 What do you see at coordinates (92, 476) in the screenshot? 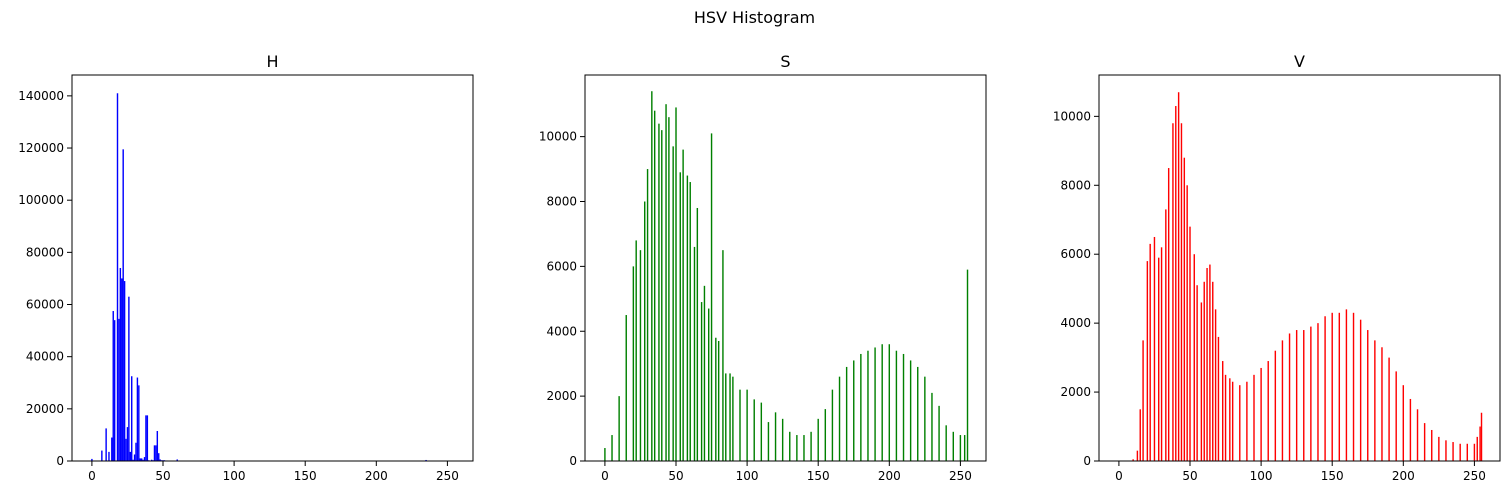
I see `x-tick-label-h: 0` at bounding box center [92, 476].